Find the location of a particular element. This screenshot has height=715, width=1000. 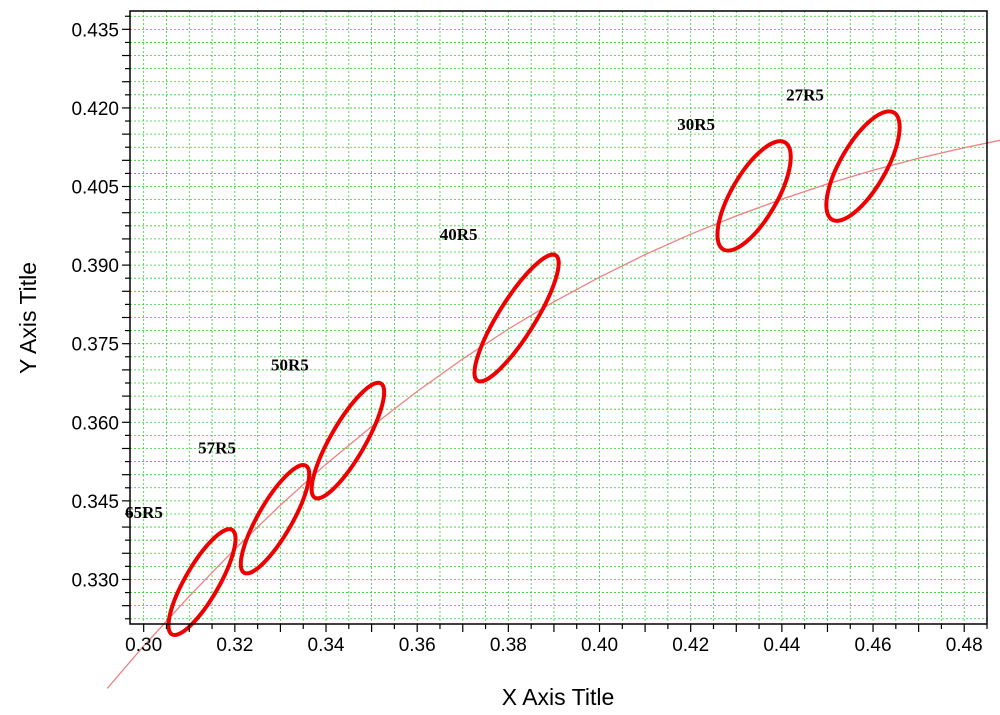

ellipse-65r5 is located at coordinates (202, 582).